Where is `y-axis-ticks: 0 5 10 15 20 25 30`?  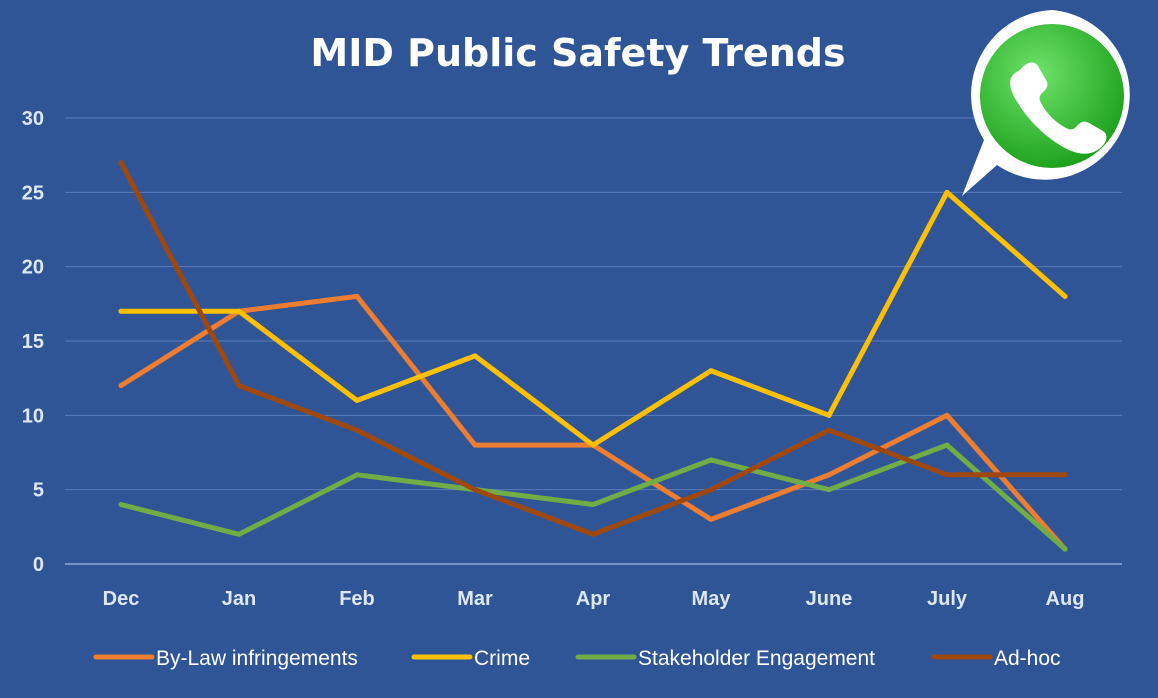
y-axis-ticks: 0 5 10 15 20 25 30 is located at coordinates (33, 342).